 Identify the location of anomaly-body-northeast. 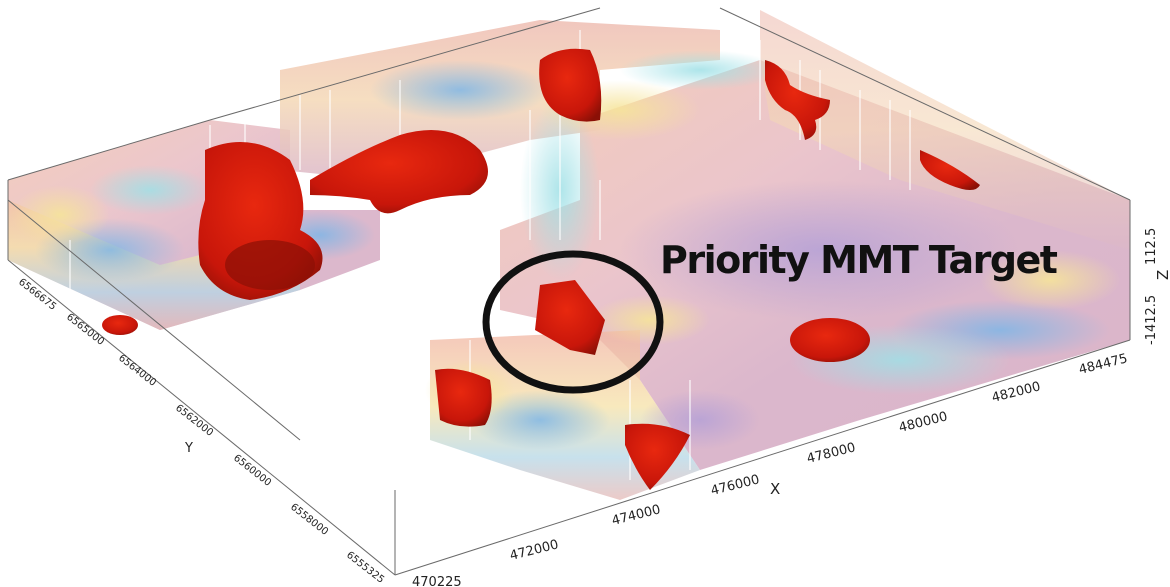
(797, 100).